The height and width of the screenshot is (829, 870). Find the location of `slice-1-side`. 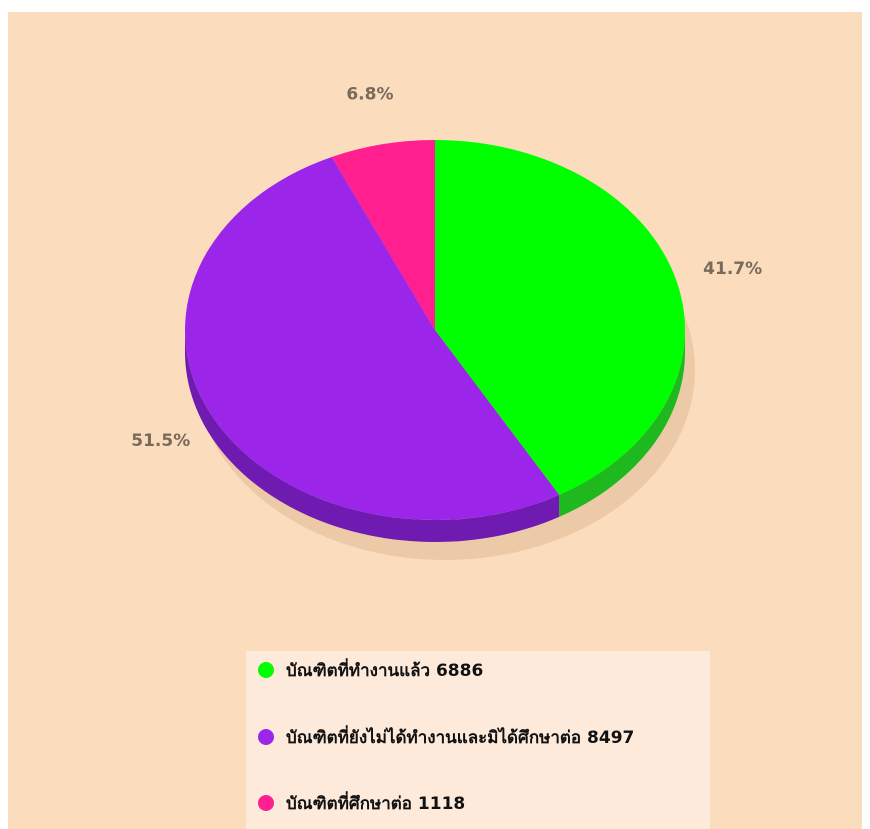

slice-1-side is located at coordinates (372, 436).